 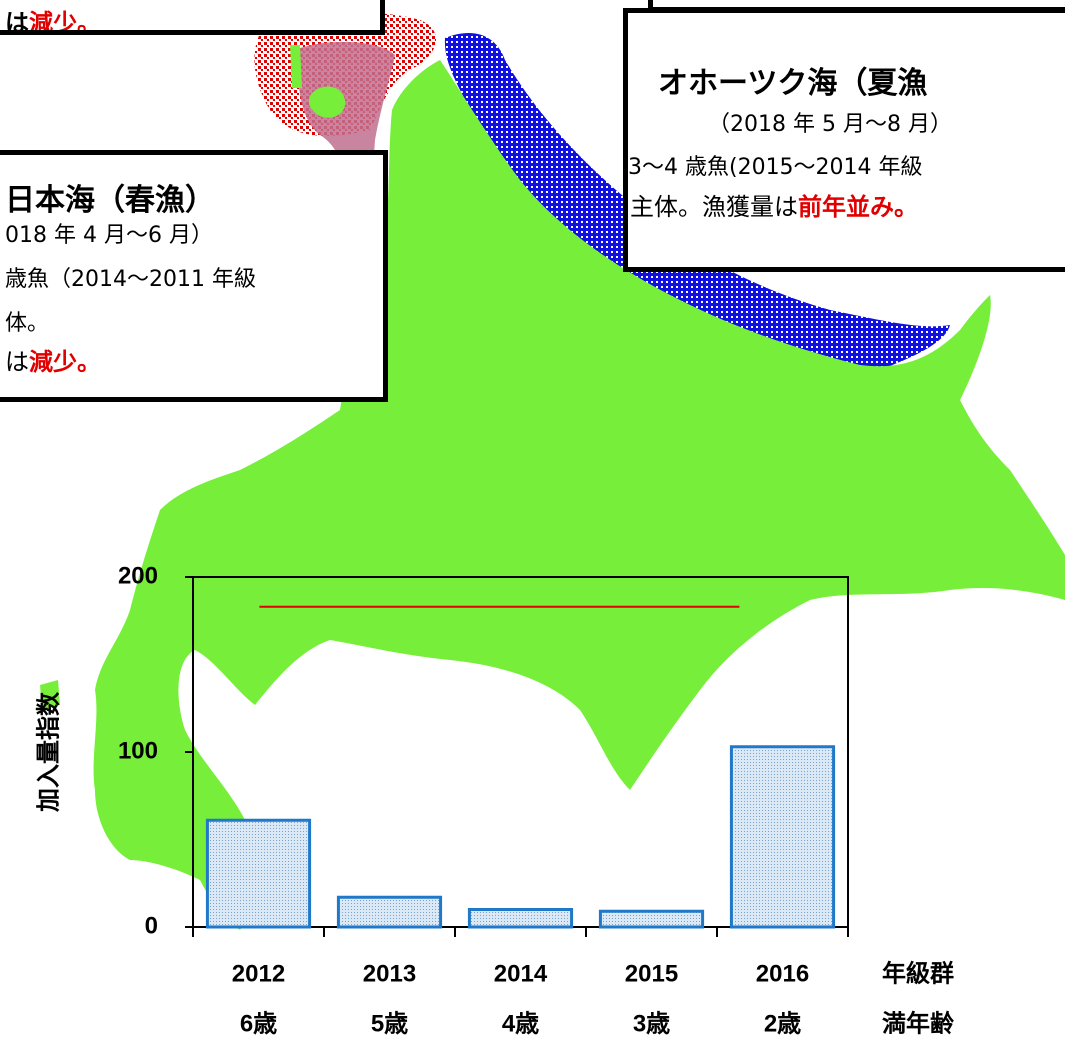 I want to click on box-title: オホーツク海（夏漁, so click(x=793, y=83).